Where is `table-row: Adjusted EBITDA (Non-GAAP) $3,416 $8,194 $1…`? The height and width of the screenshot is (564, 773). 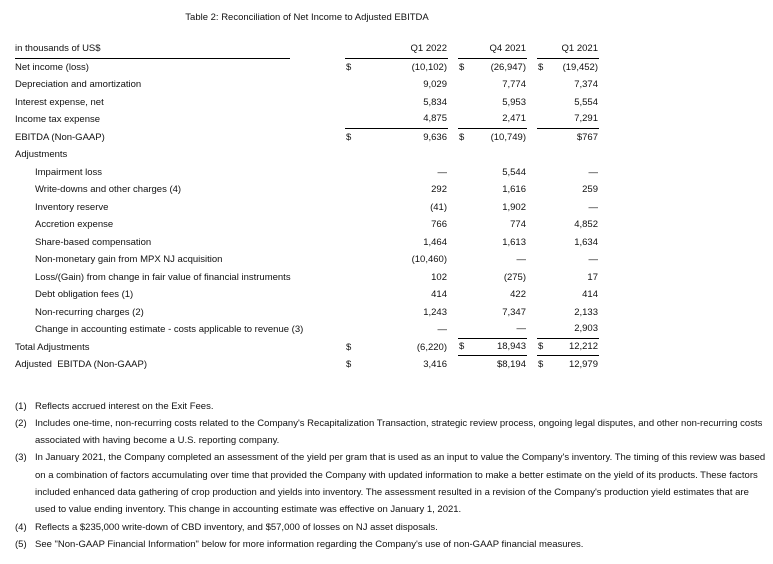 table-row: Adjusted EBITDA (Non-GAAP) $3,416 $8,194 $1… is located at coordinates (307, 365).